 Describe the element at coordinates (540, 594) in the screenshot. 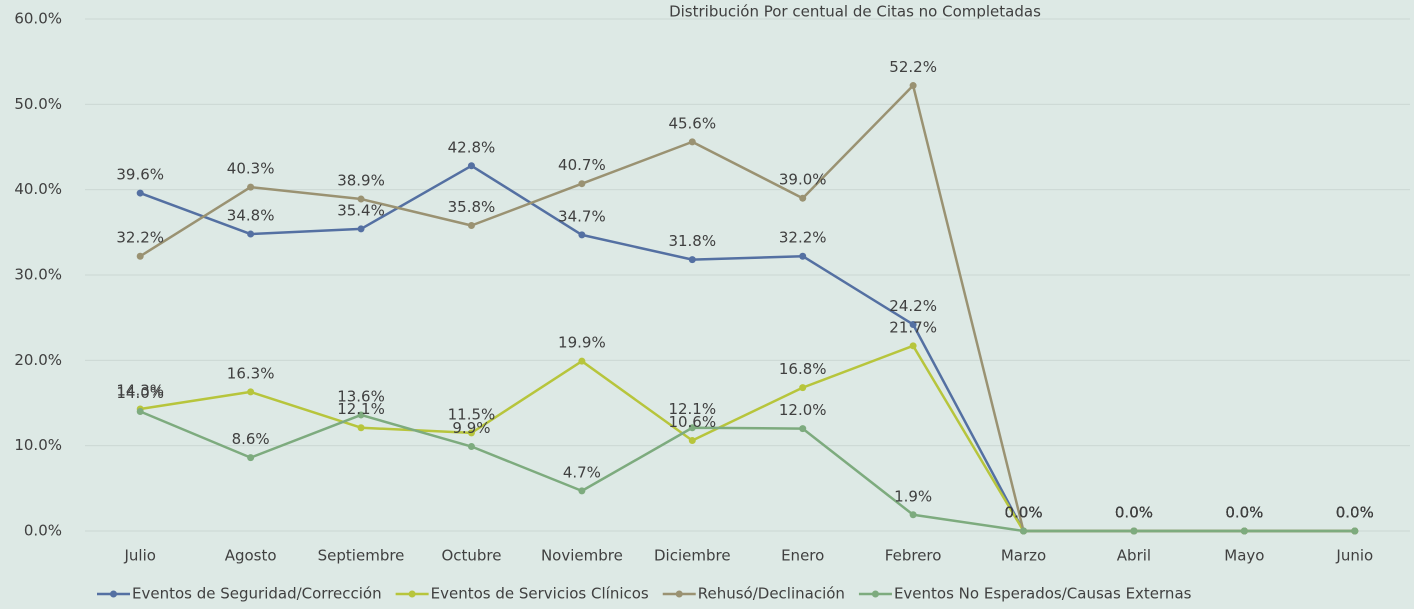

I see `legend-label: Eventos de Servicios Clínicos` at that location.